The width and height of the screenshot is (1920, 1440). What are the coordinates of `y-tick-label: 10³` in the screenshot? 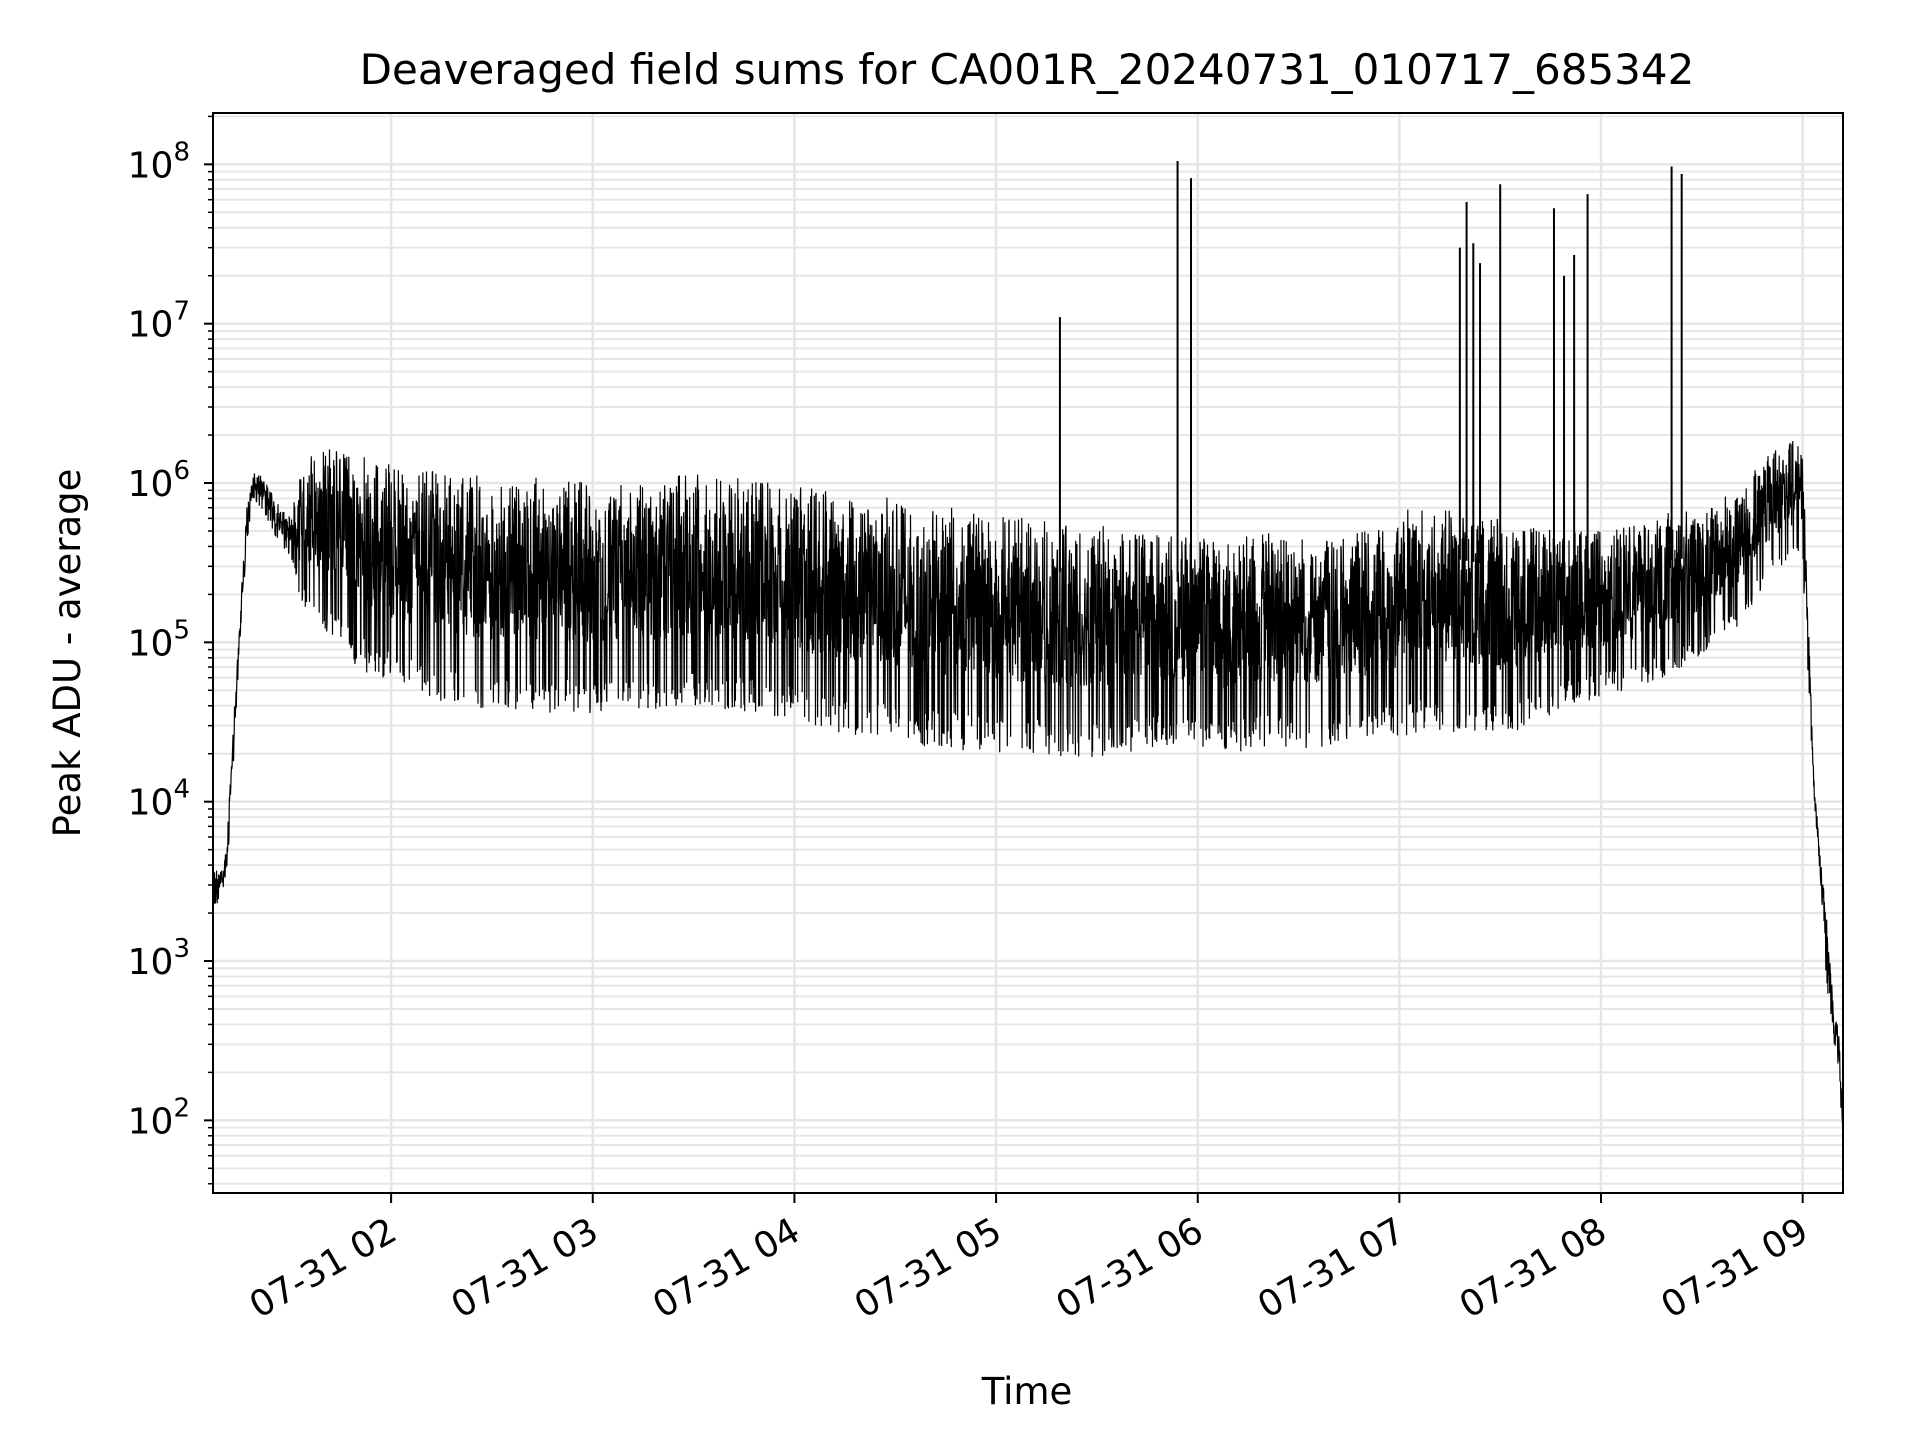 It's located at (159, 958).